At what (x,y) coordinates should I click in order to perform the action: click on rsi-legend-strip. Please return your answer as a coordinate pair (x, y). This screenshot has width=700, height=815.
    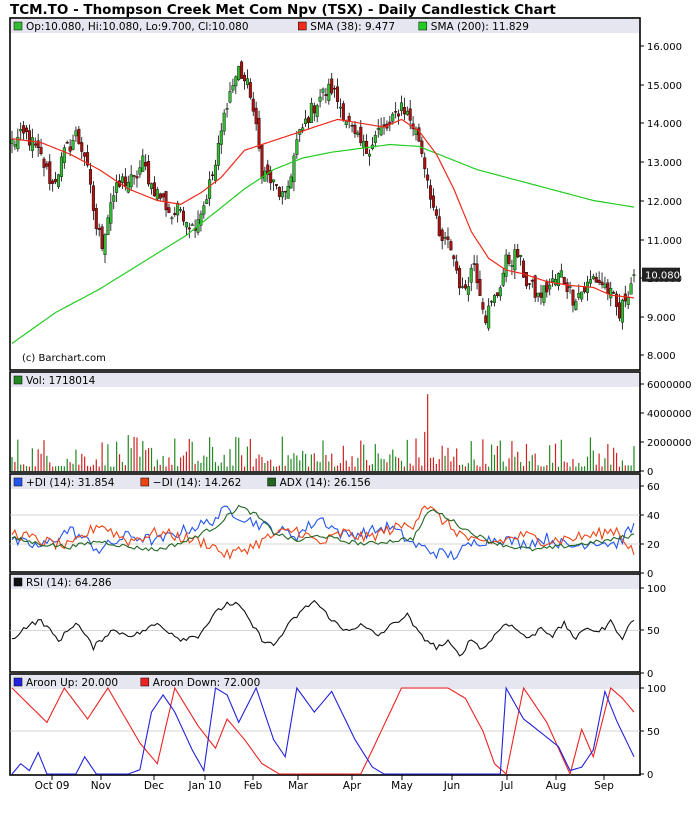
    Looking at the image, I should click on (325, 582).